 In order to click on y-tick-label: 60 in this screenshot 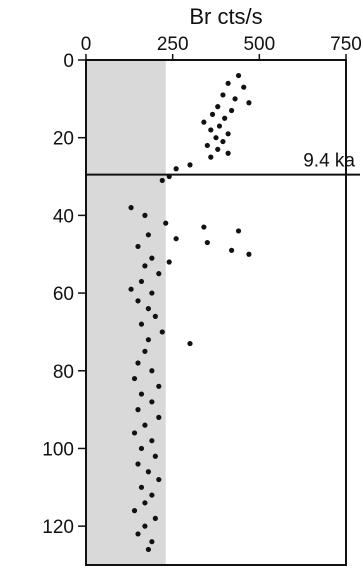, I will do `click(63, 294)`.